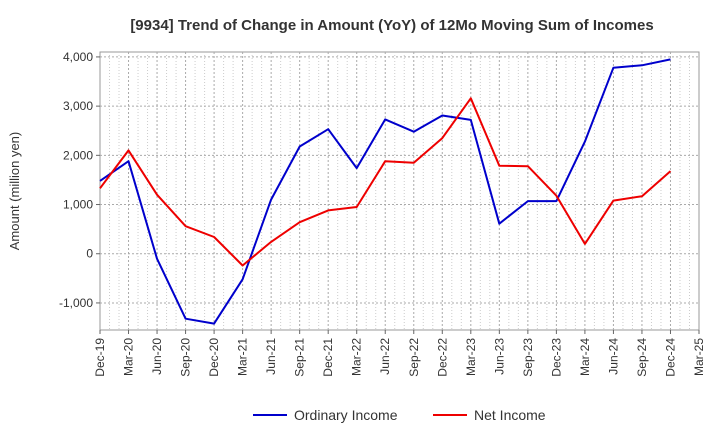  Describe the element at coordinates (346, 415) in the screenshot. I see `legend-label: Ordinary Income` at that location.